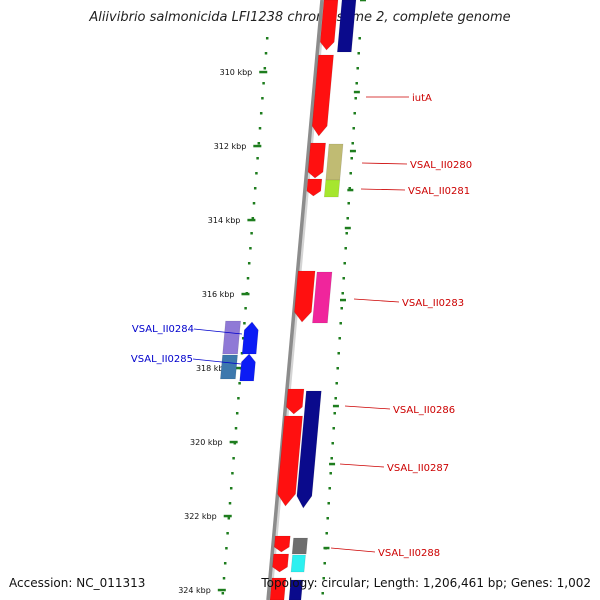  Describe the element at coordinates (206, 442) in the screenshot. I see `ruler-tick-label: 320 kbp` at that location.